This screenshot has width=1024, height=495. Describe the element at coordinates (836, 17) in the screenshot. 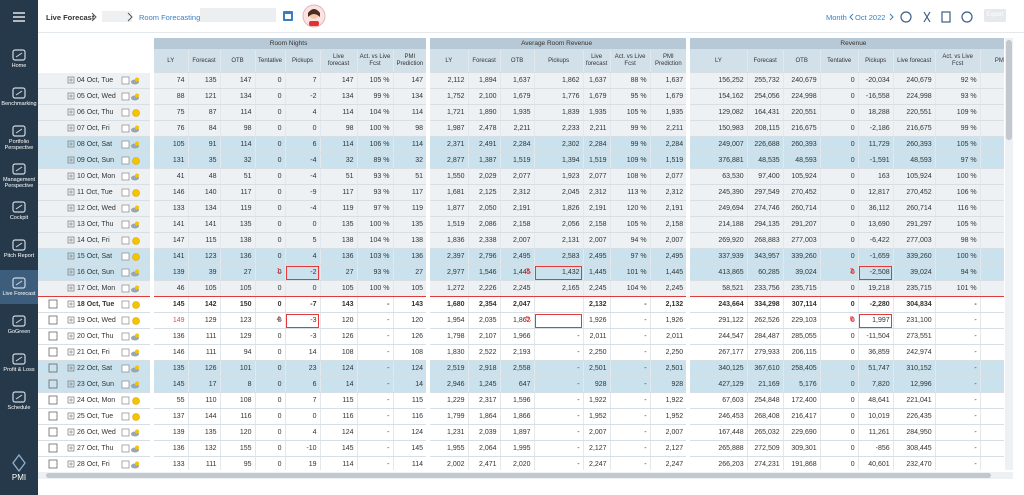

I see `period: Month` at that location.